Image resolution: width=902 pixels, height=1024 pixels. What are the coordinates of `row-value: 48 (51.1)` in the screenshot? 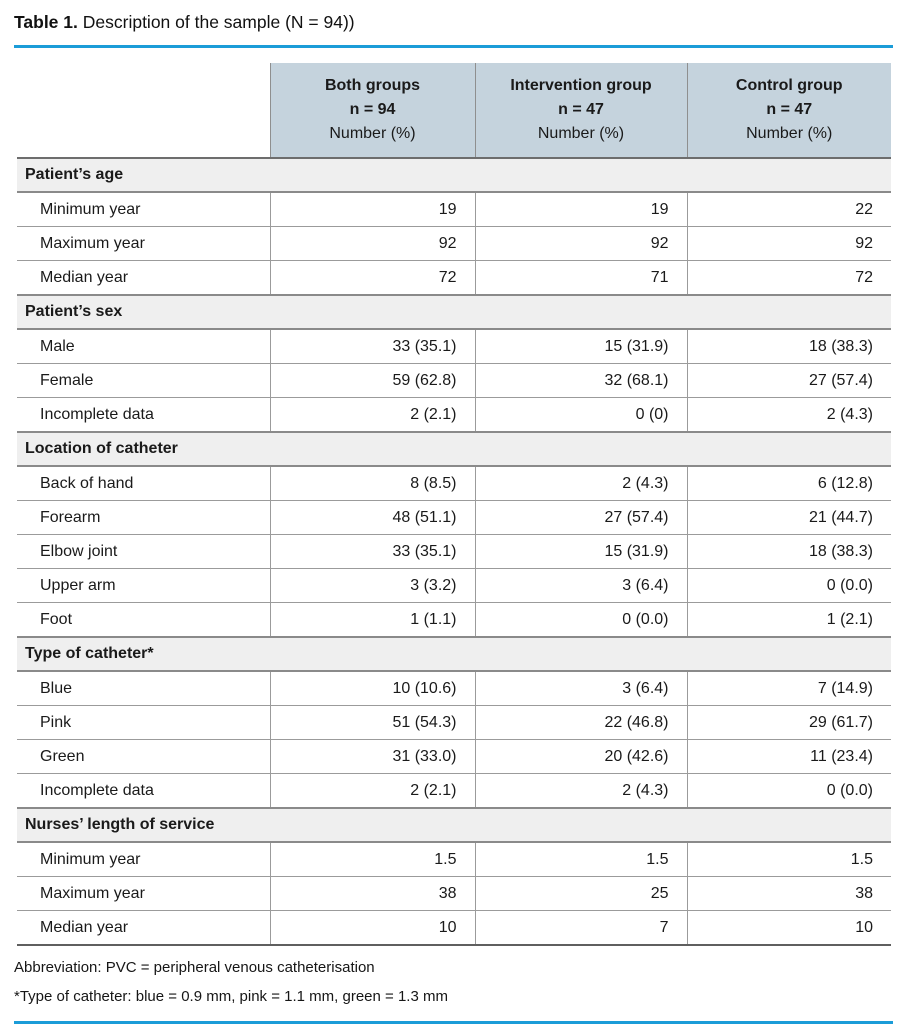 It's located at (372, 517).